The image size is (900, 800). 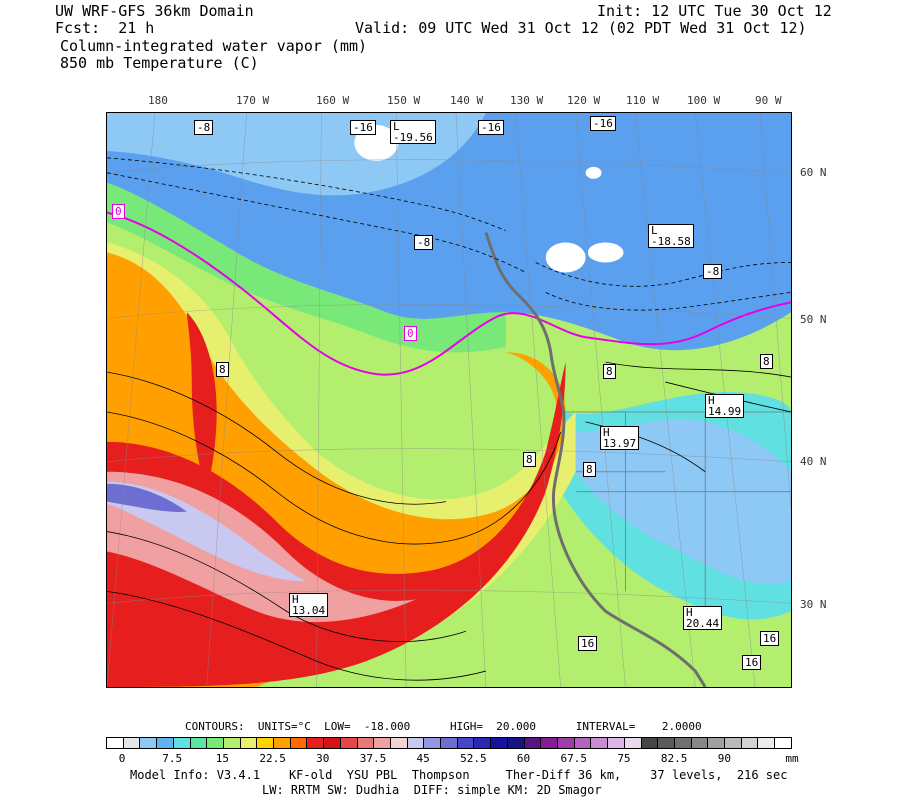 I want to click on high-pressure-box-1: H 14.99, so click(x=725, y=406).